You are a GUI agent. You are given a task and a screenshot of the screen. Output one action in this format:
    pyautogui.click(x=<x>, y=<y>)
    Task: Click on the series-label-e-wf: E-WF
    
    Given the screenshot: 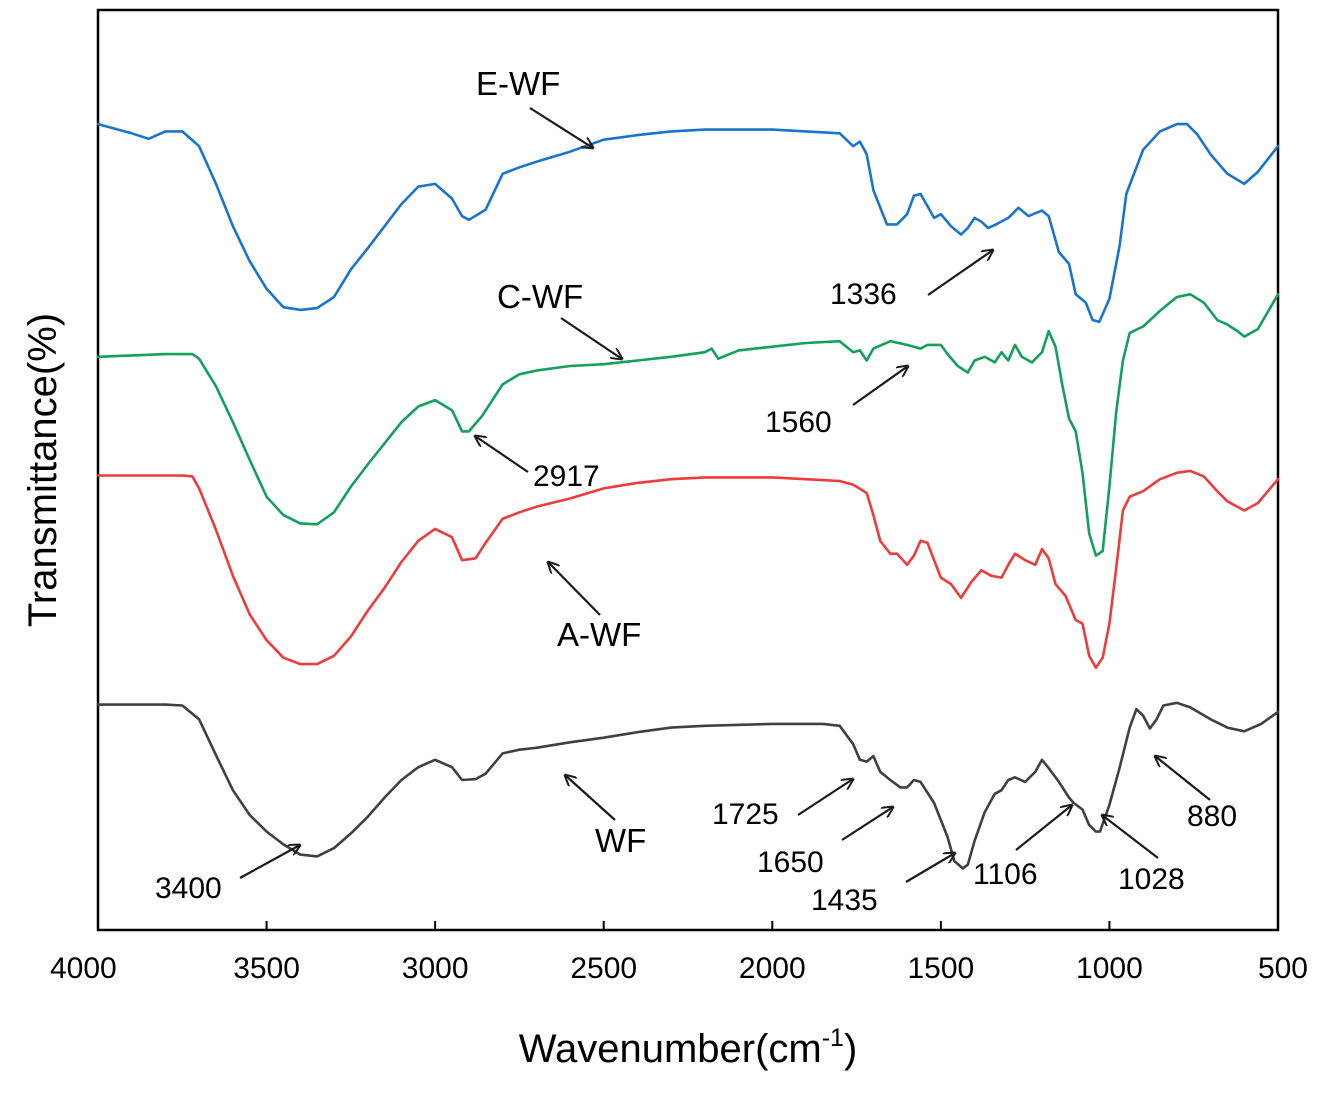 What is the action you would take?
    pyautogui.click(x=518, y=83)
    